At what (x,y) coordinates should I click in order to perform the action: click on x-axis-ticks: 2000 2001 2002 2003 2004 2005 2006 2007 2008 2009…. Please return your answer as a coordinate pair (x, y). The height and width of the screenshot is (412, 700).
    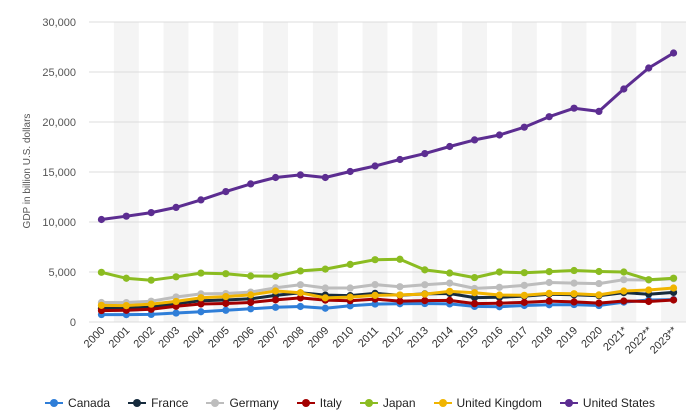
    Looking at the image, I should click on (381, 340).